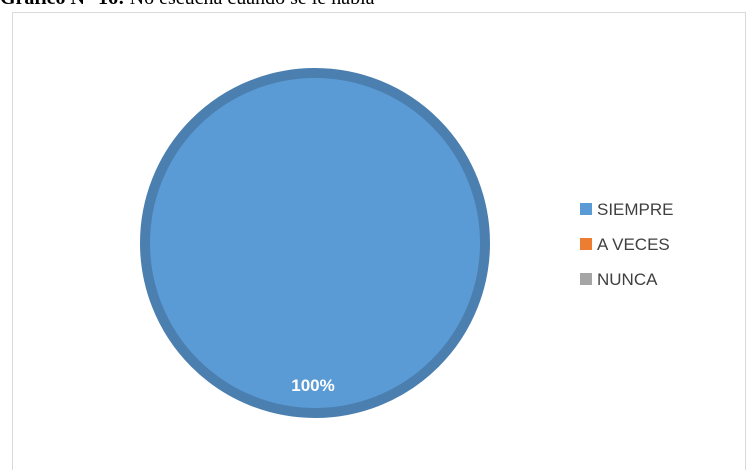 The width and height of the screenshot is (749, 470). What do you see at coordinates (633, 244) in the screenshot?
I see `legend-label: A VECES` at bounding box center [633, 244].